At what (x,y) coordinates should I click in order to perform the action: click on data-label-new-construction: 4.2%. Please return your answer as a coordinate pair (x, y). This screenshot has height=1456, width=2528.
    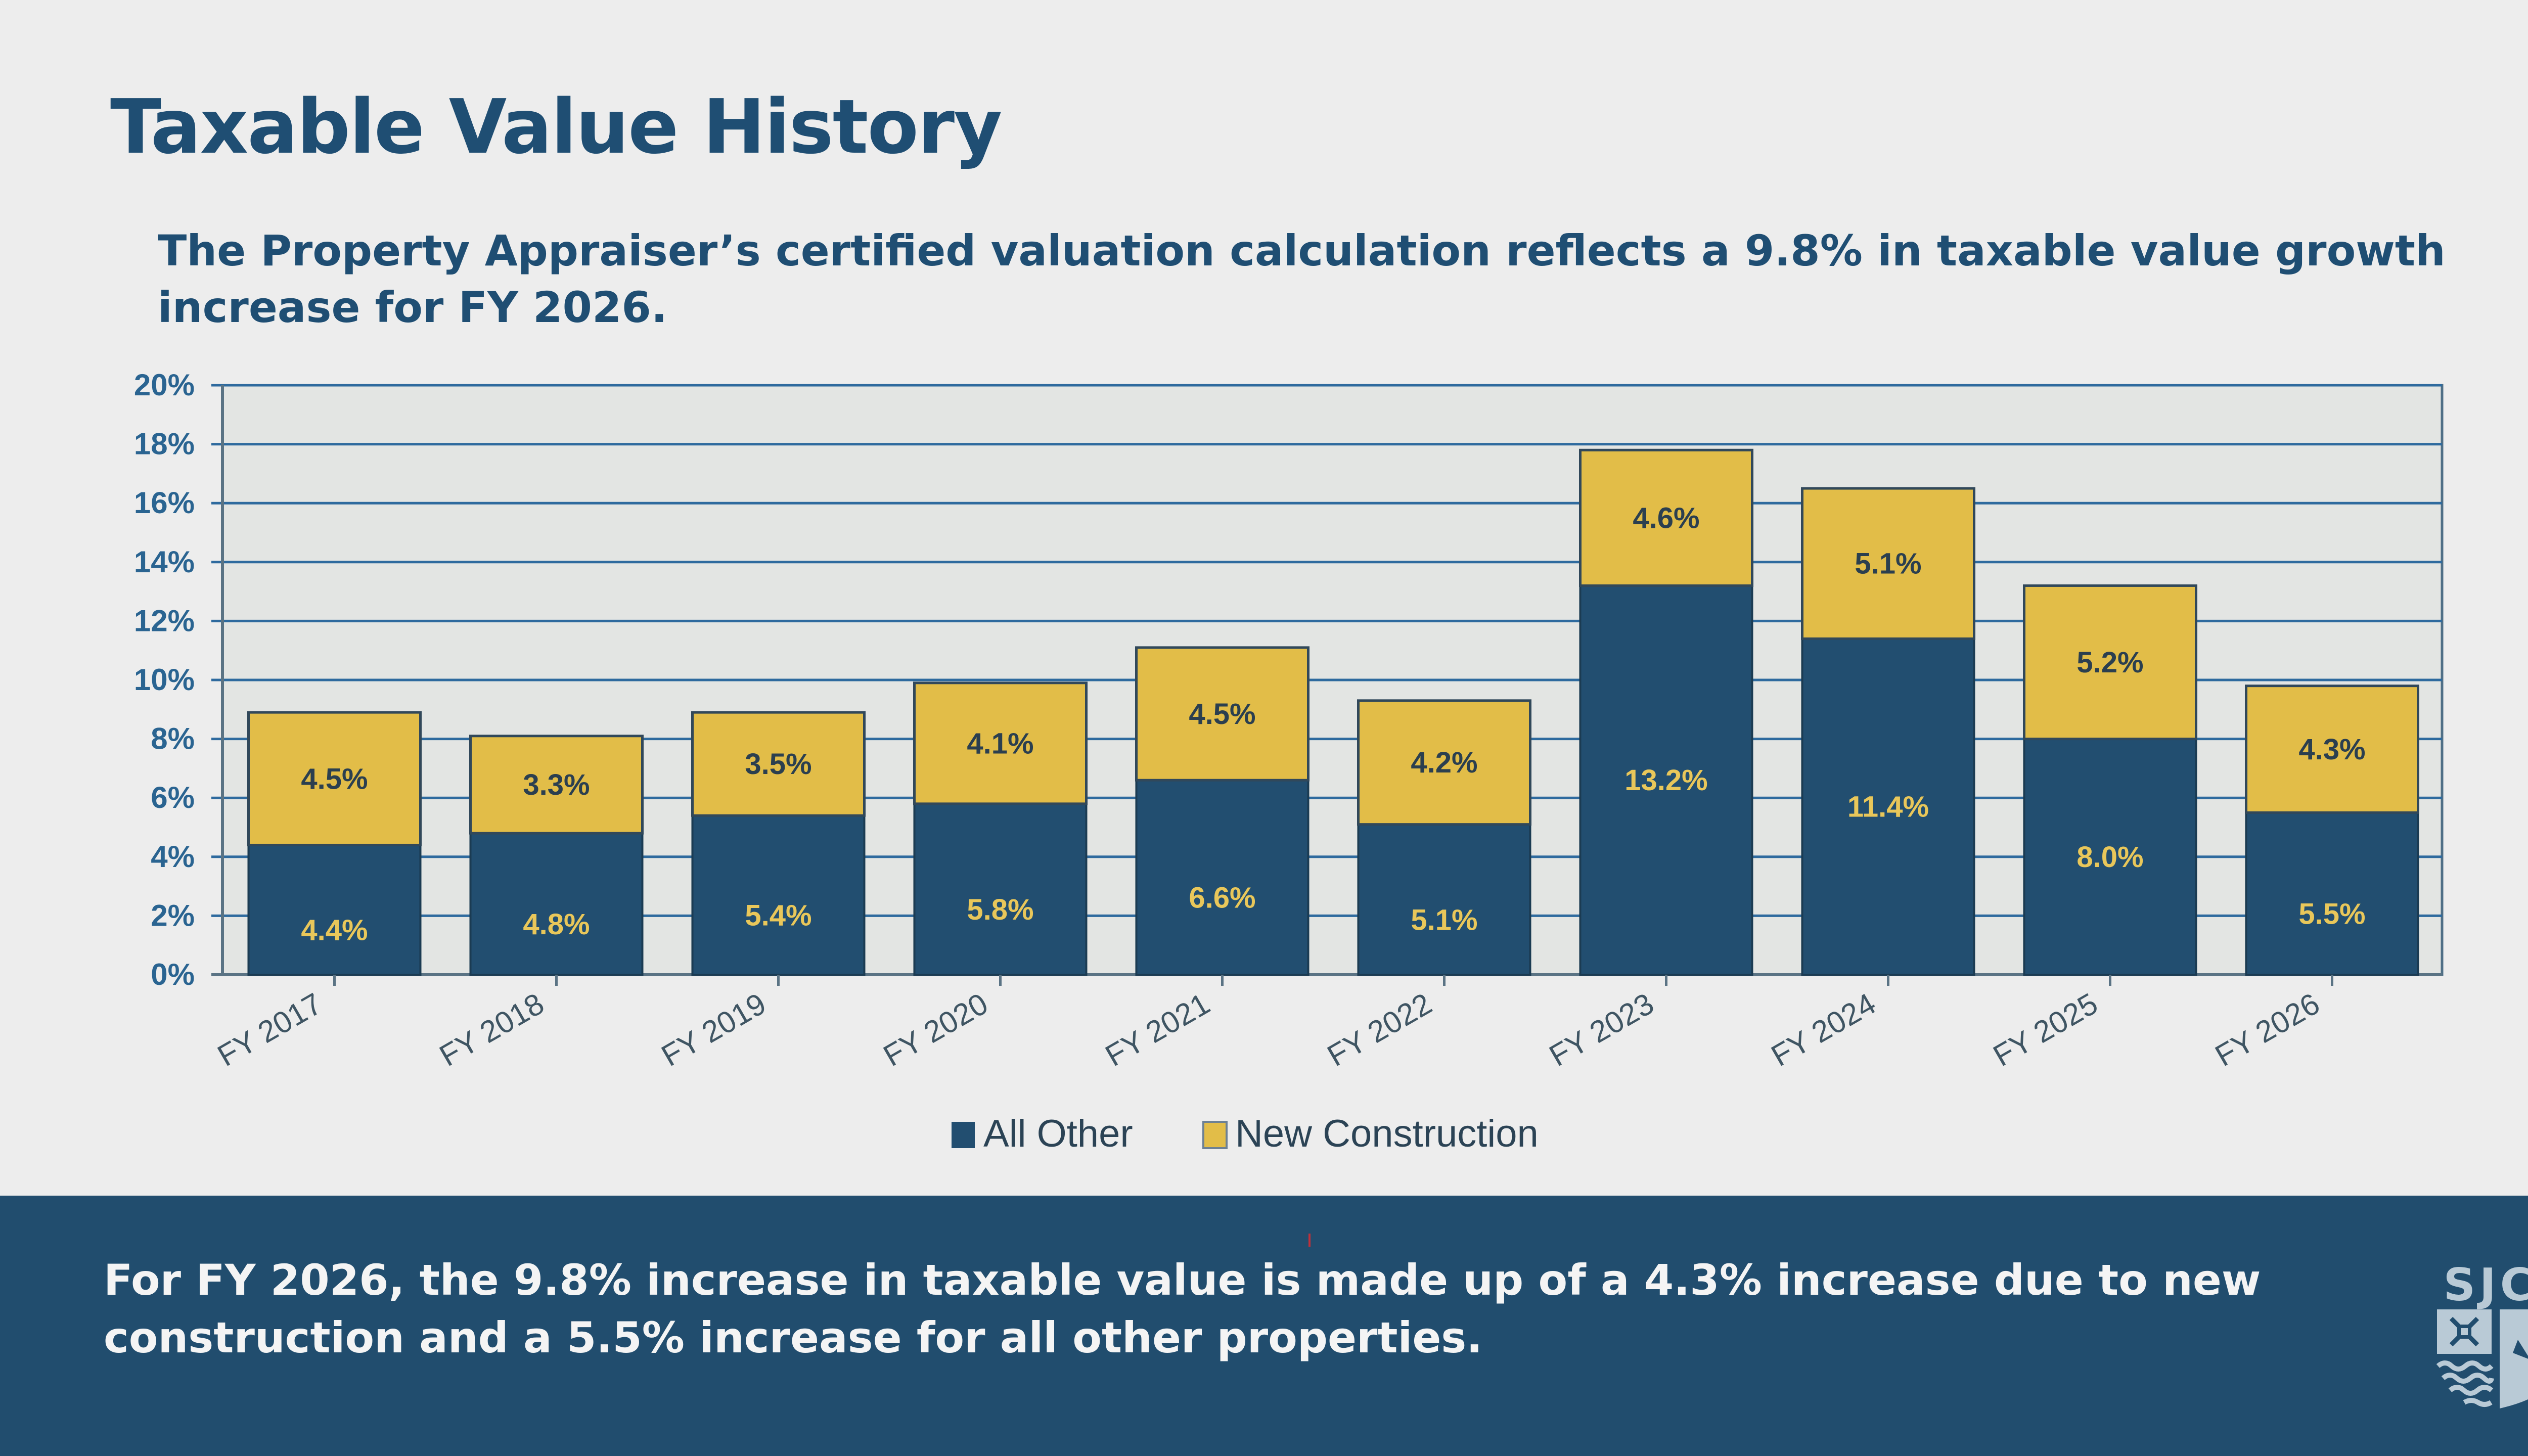
    Looking at the image, I should click on (1444, 762).